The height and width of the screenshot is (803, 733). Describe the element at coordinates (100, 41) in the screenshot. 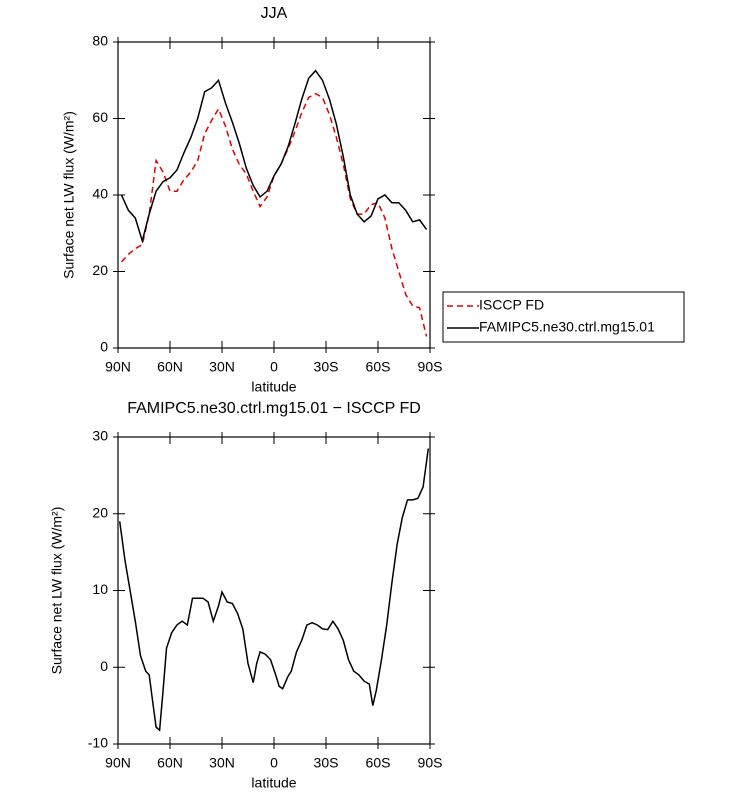

I see `y-tick-label: 80` at that location.